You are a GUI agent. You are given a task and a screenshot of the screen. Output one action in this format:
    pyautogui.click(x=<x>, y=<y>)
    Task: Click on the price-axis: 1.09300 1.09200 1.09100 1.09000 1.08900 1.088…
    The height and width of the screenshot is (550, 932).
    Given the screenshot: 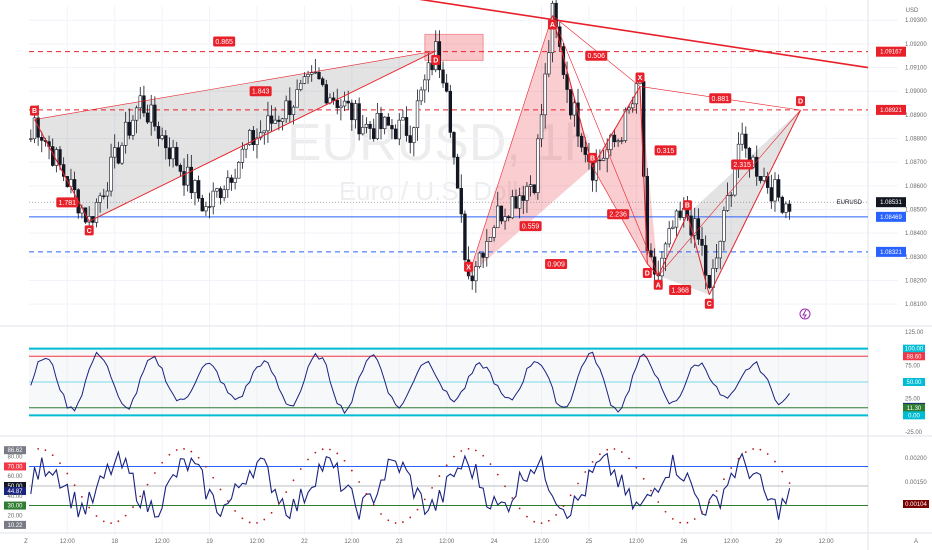 What is the action you would take?
    pyautogui.click(x=882, y=163)
    